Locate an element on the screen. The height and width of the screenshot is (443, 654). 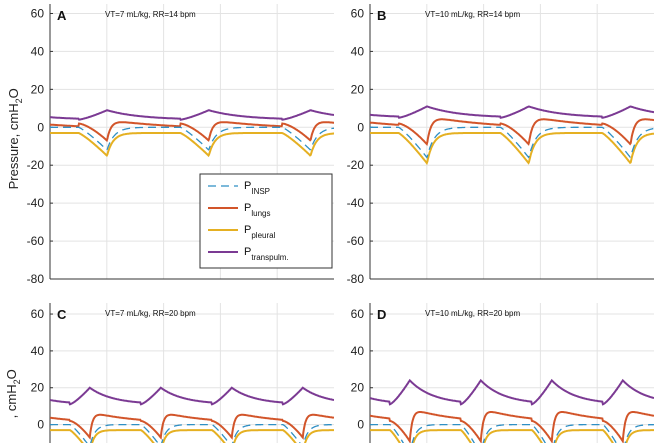
panel-c: 60 40 20 0 C VT=7 mL/kg, RR=20 bpm is located at coordinates (182, 373).